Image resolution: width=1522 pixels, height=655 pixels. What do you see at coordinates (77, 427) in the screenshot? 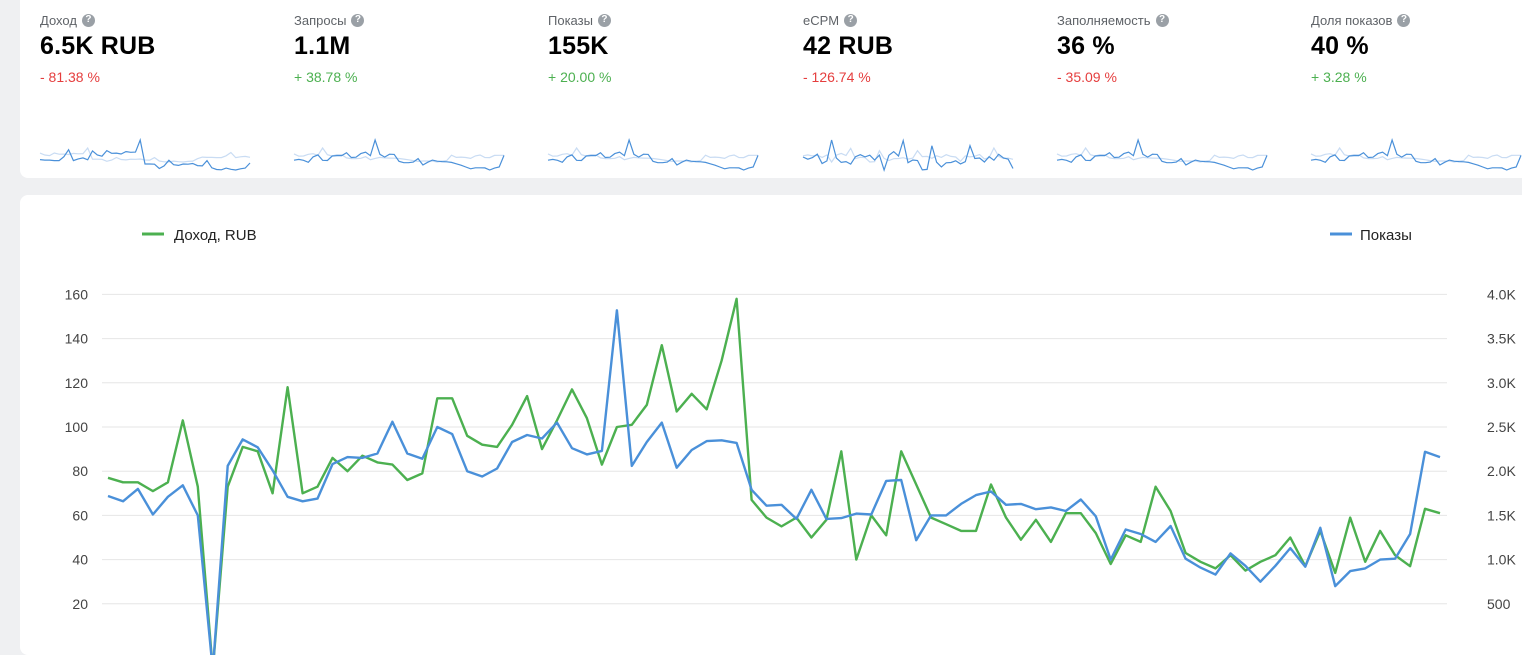
I see `y-left-tick-label: 100` at bounding box center [77, 427].